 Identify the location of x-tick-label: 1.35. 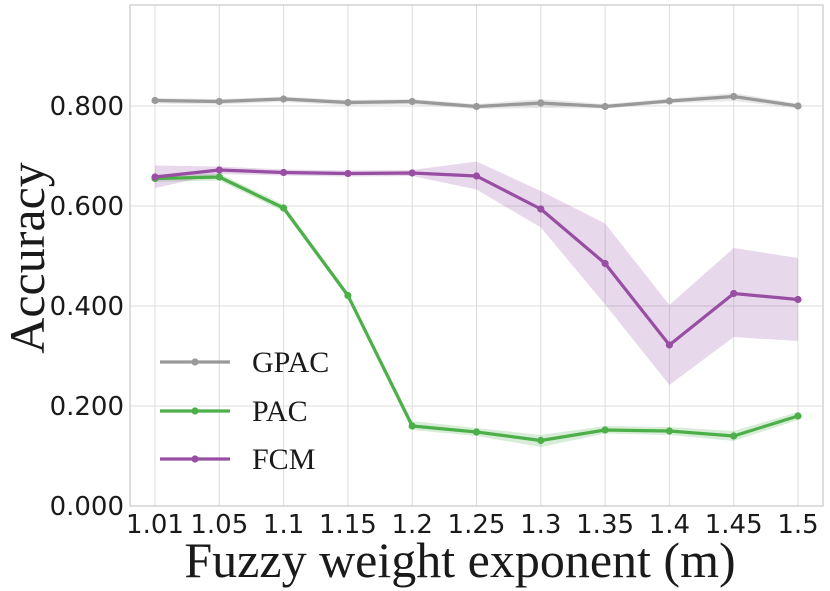
(605, 525).